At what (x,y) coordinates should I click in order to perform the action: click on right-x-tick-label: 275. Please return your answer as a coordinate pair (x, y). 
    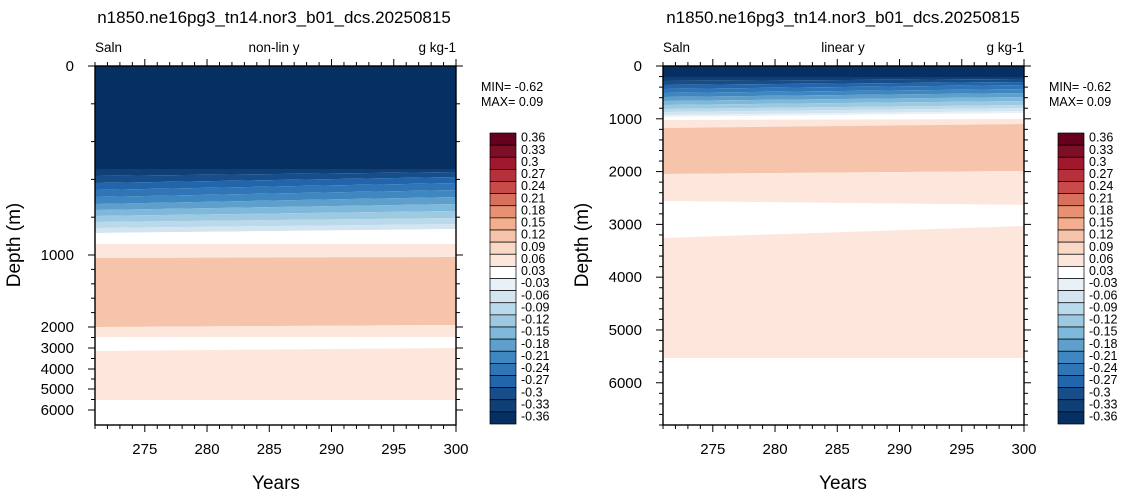
    Looking at the image, I should click on (712, 449).